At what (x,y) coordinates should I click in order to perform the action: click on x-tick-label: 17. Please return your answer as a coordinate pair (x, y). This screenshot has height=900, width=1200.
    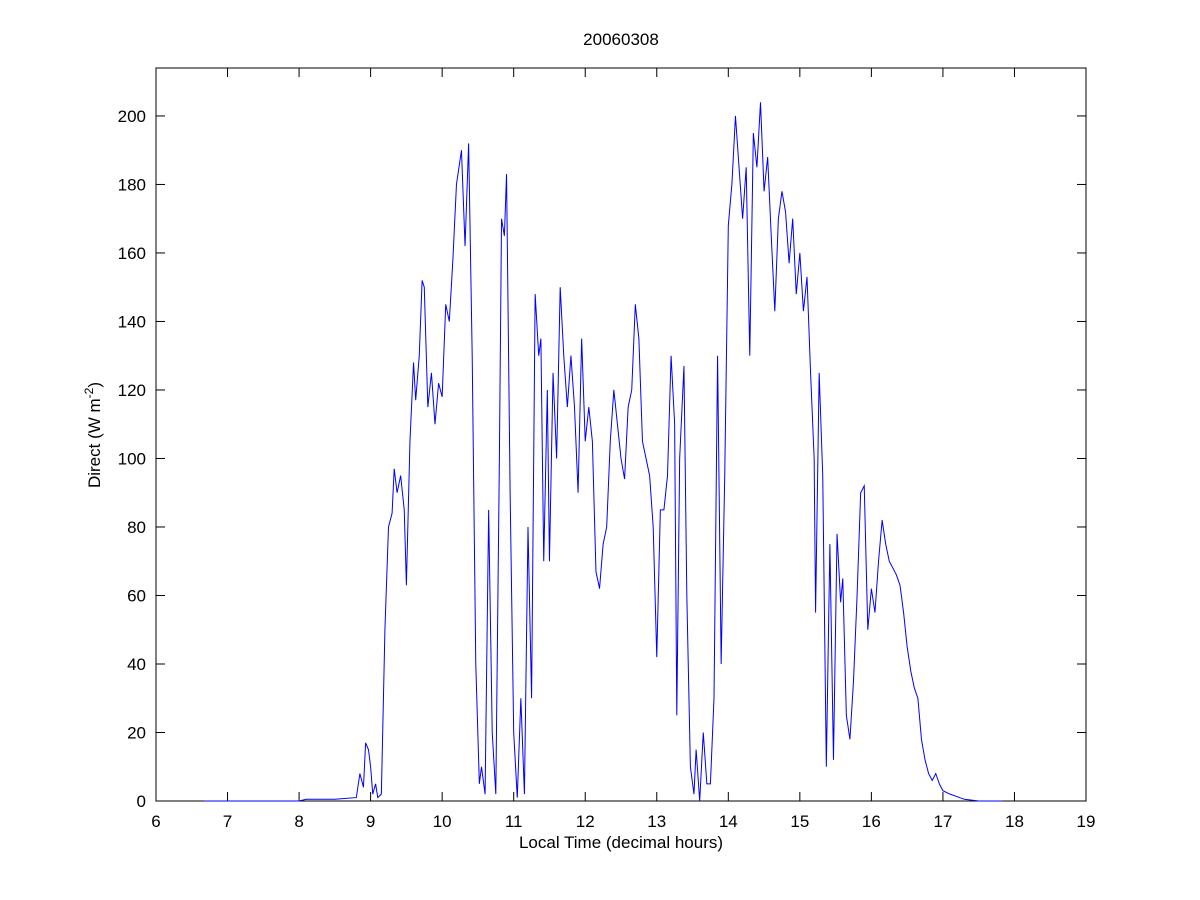
    Looking at the image, I should click on (942, 821).